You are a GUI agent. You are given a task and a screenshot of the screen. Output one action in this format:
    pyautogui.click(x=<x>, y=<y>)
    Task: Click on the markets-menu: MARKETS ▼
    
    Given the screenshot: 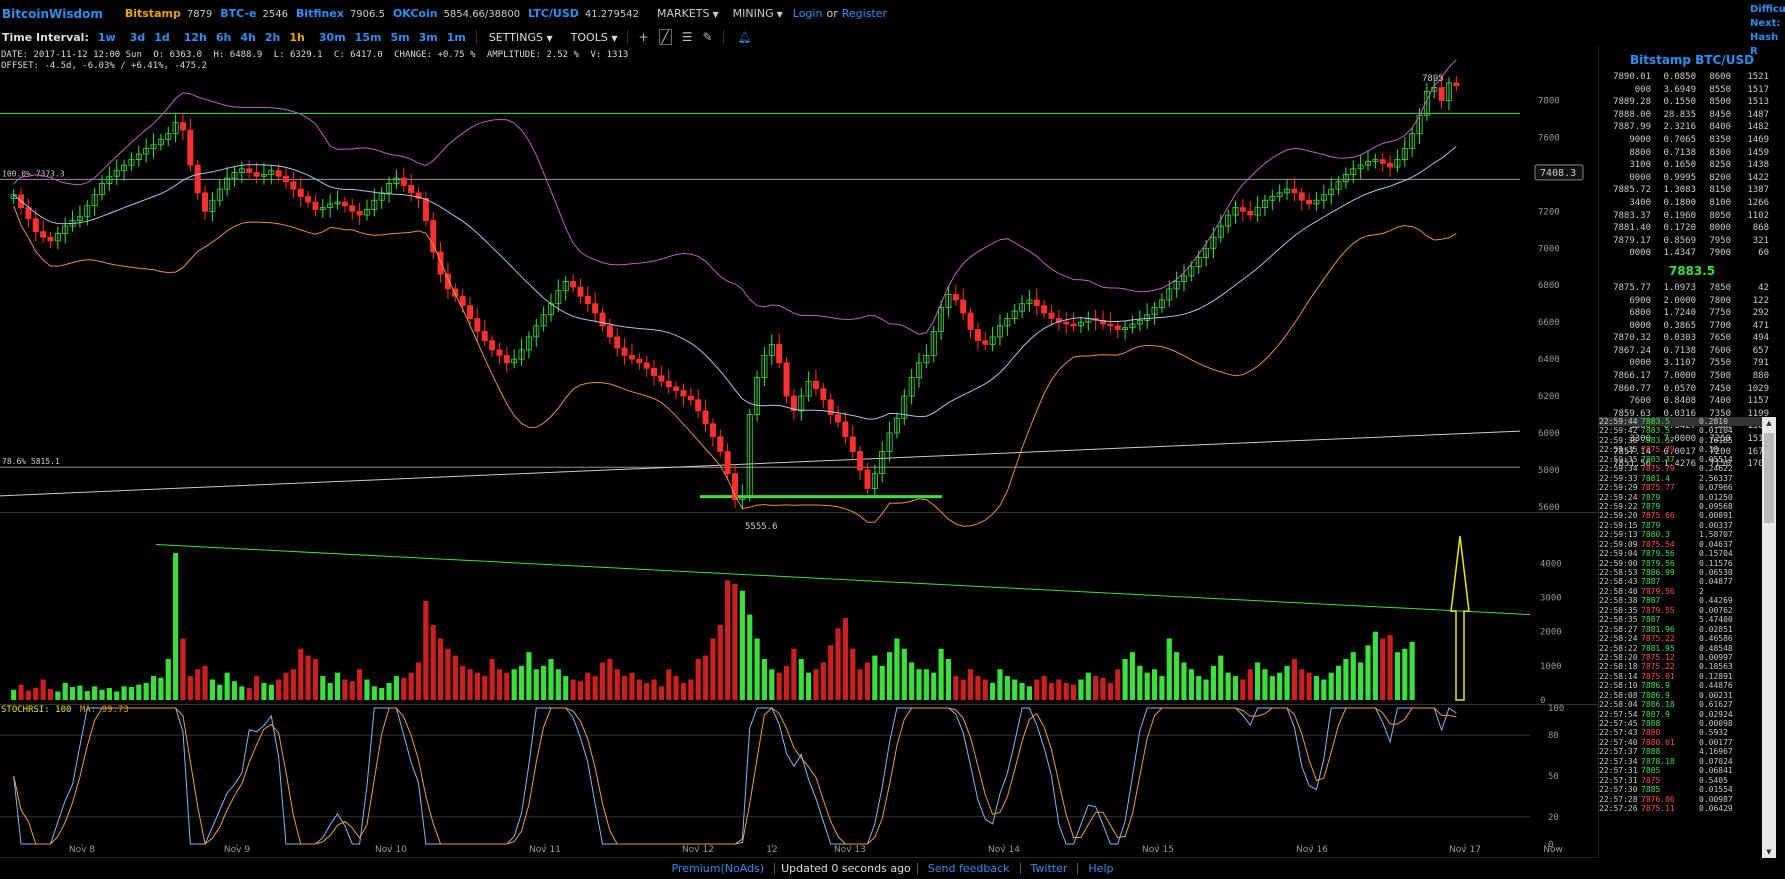 What is the action you would take?
    pyautogui.click(x=688, y=13)
    